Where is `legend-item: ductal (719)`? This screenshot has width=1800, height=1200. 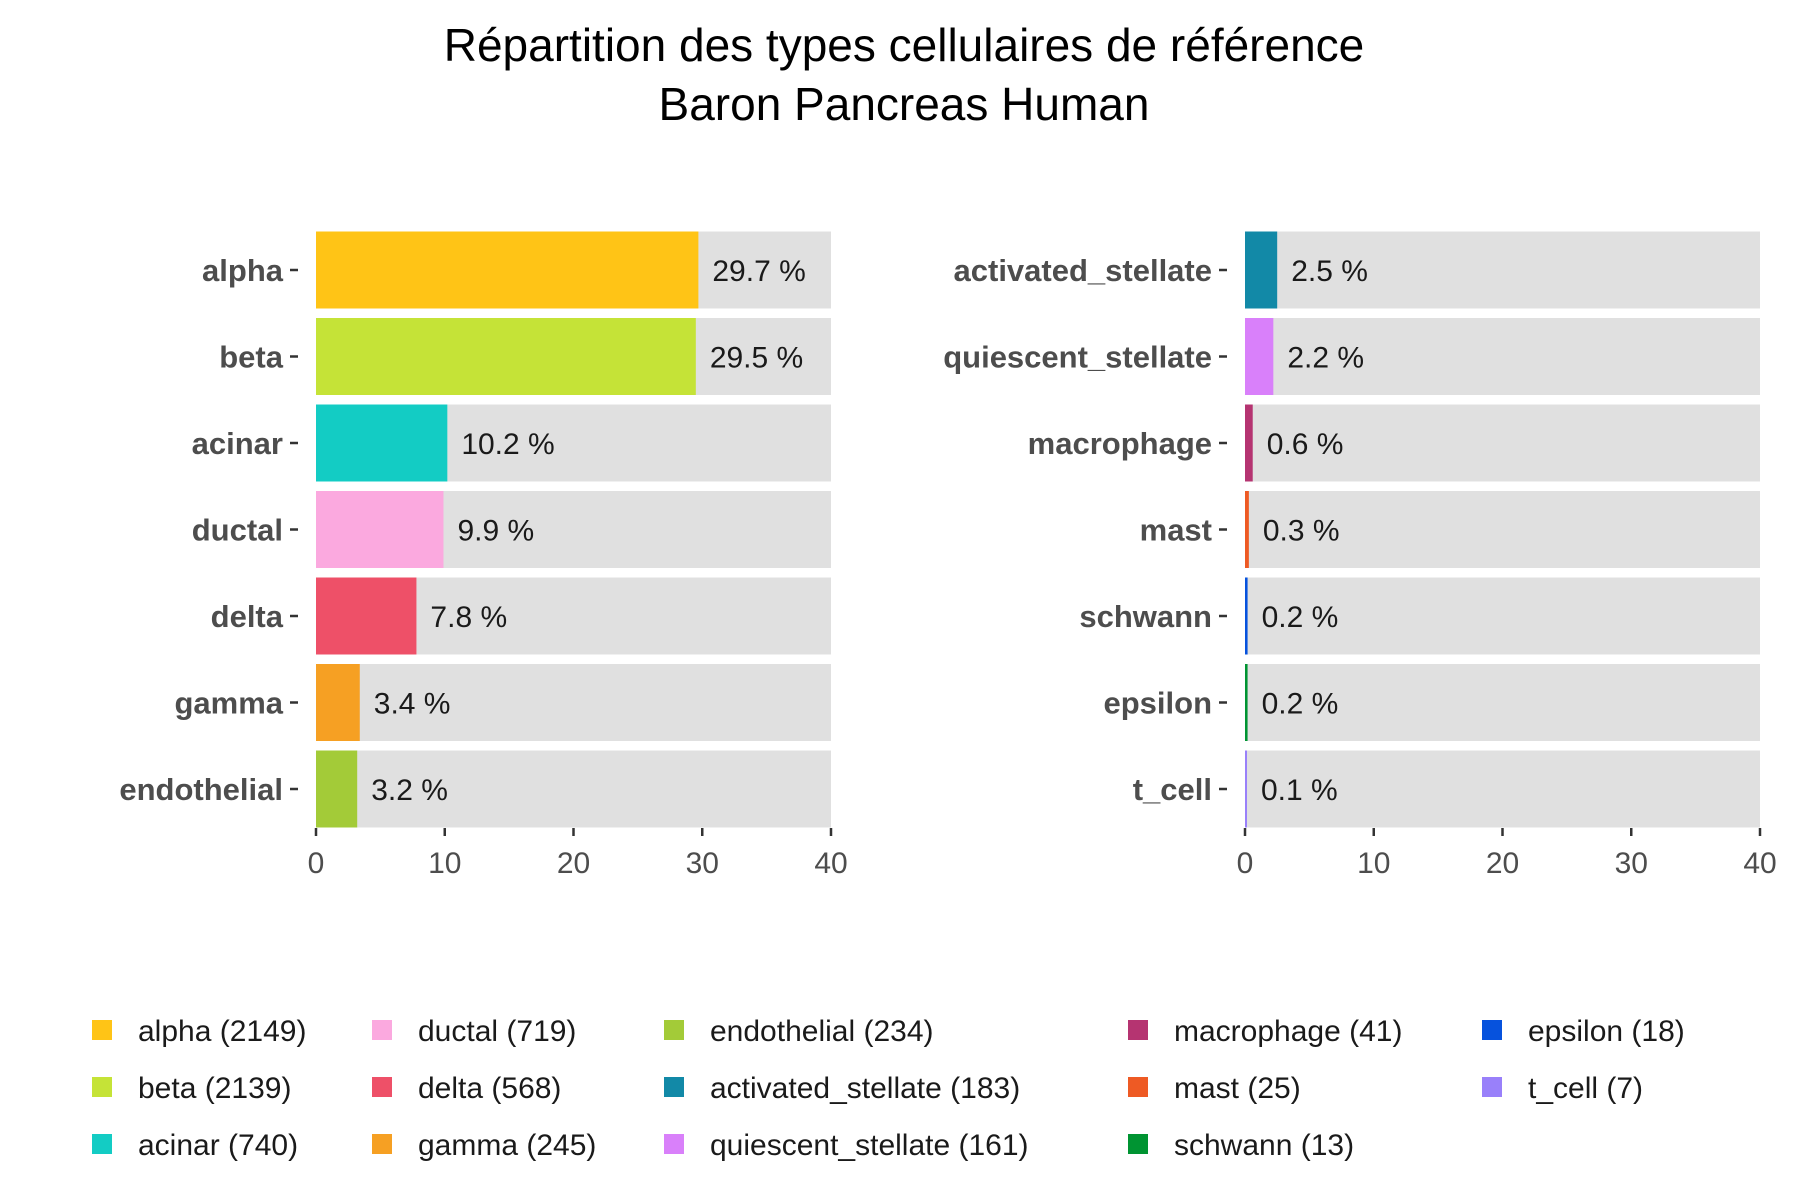 legend-item: ductal (719) is located at coordinates (474, 1031).